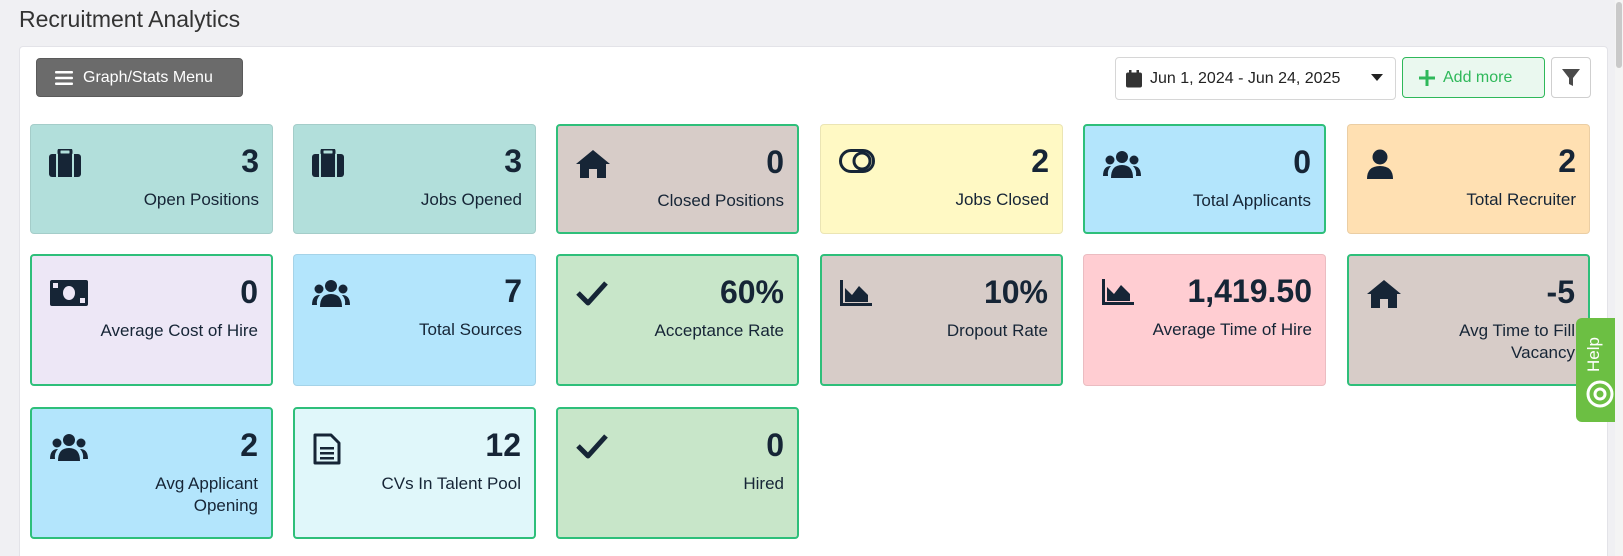 This screenshot has width=1623, height=556. I want to click on stat-card-total-applicants: 0 Total Applicants, so click(1204, 179).